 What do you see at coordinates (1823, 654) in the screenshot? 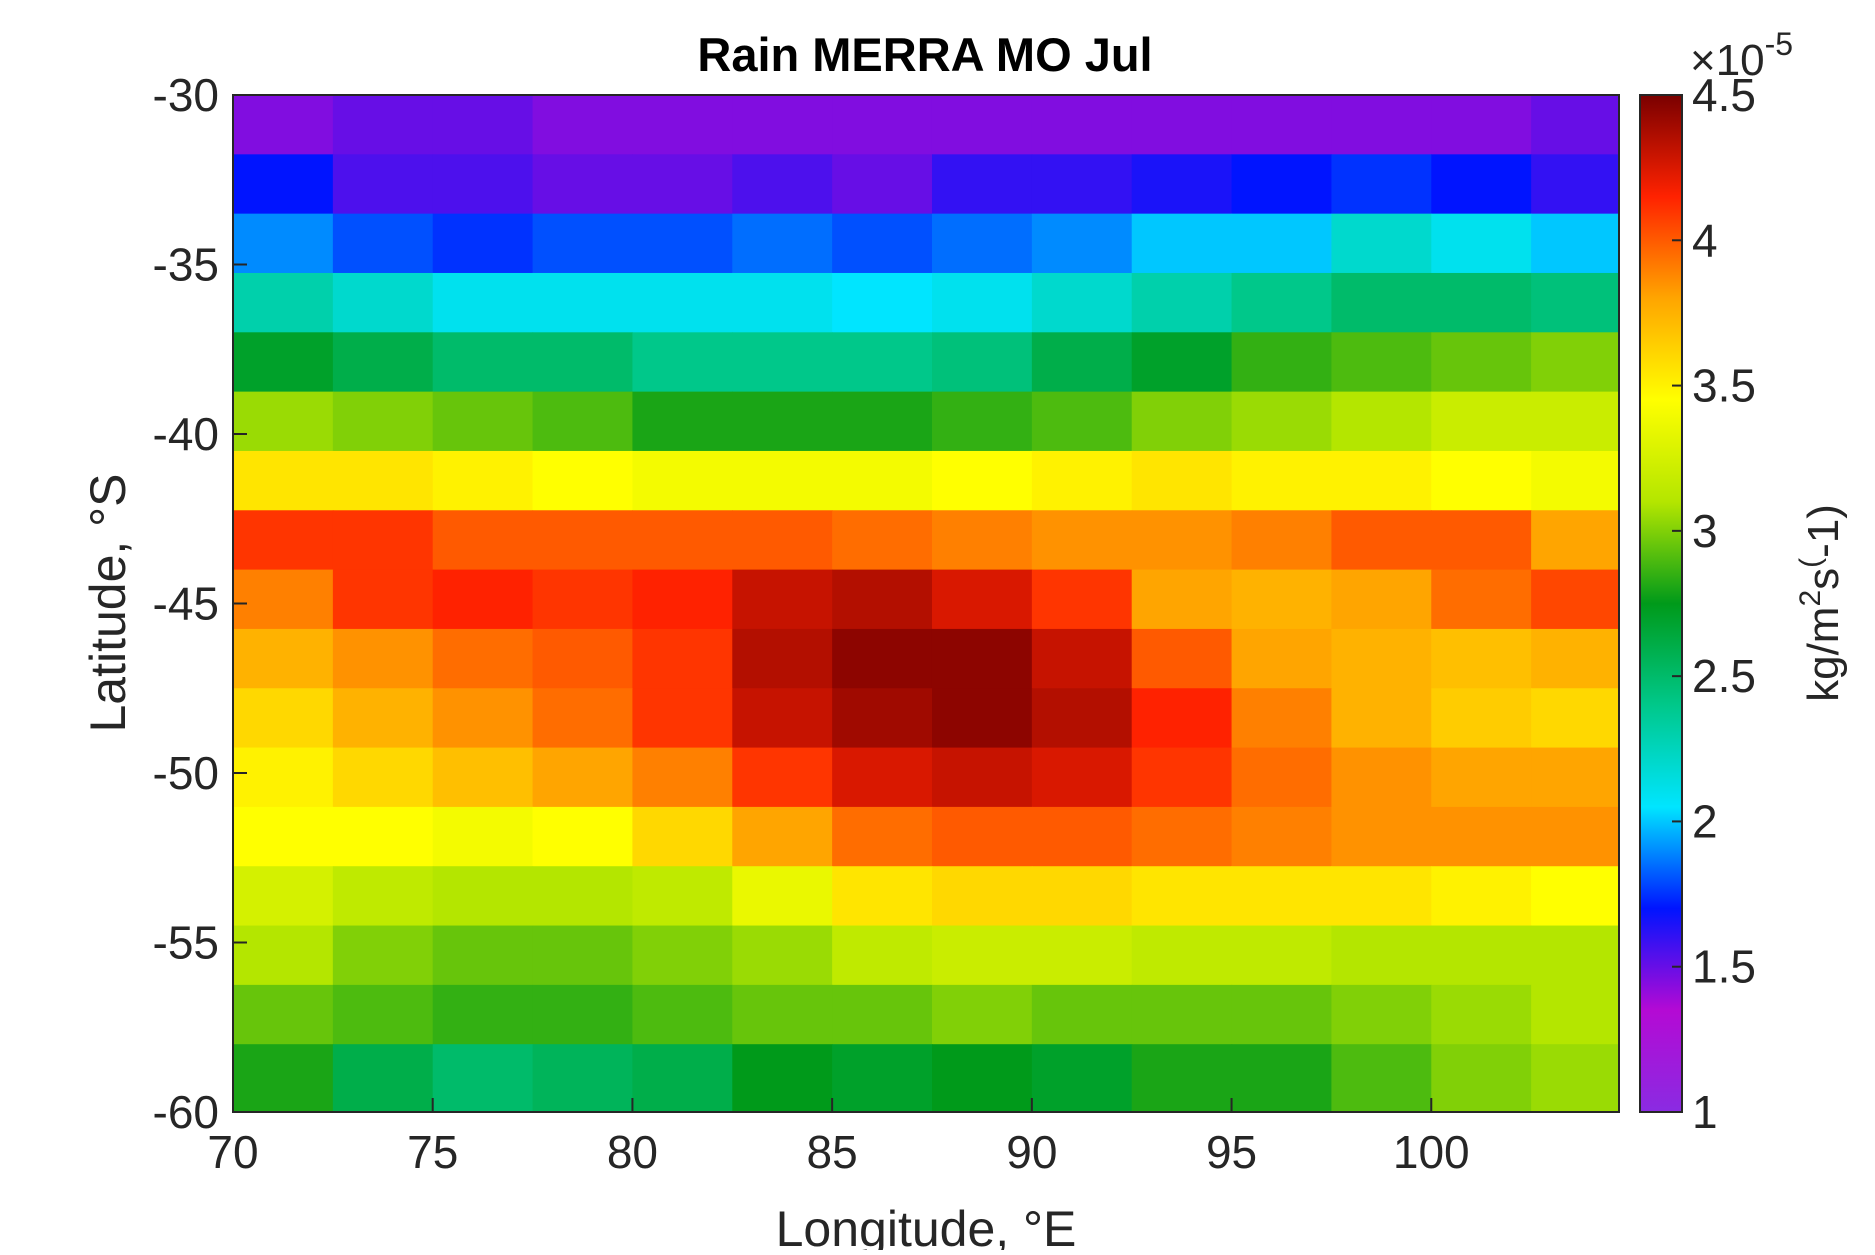
I see `colorbar-label-part-1: kg/m` at bounding box center [1823, 654].